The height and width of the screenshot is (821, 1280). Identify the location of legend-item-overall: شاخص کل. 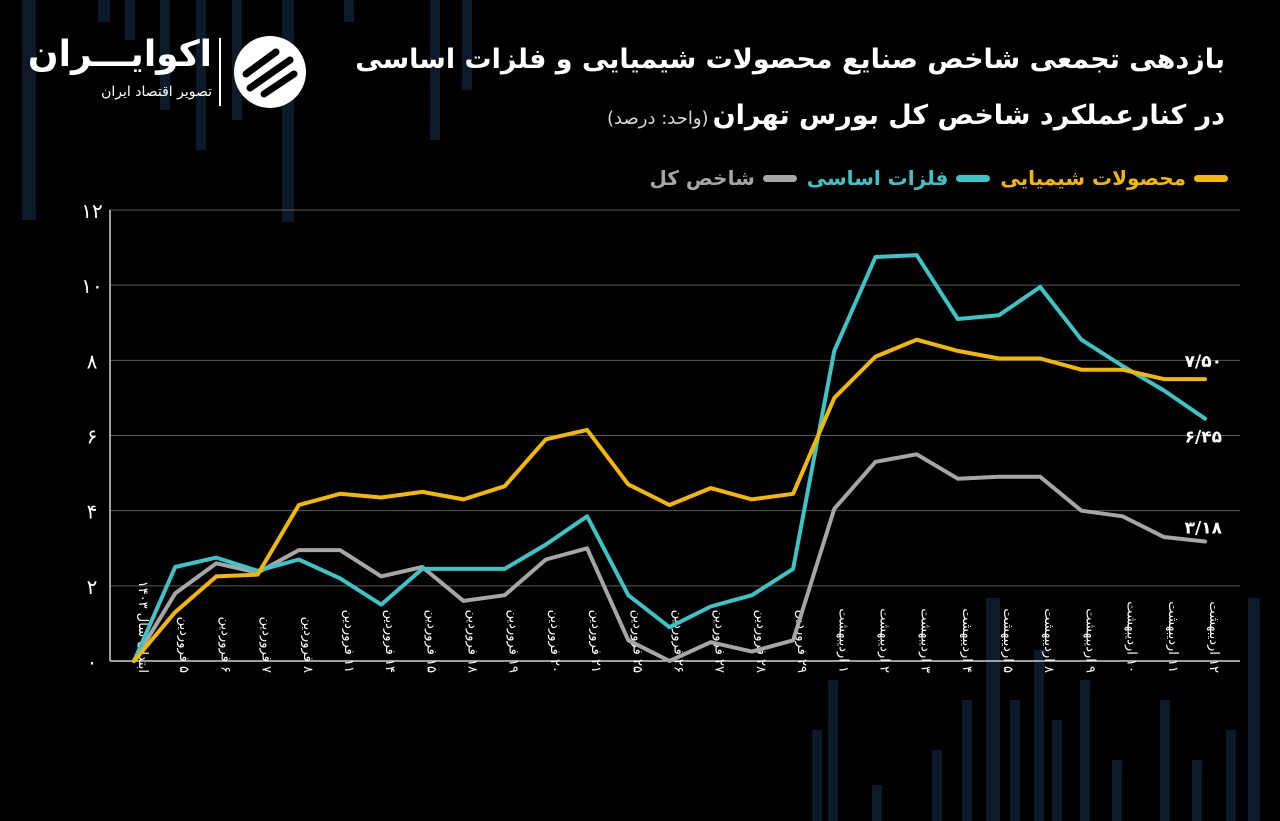
(723, 178).